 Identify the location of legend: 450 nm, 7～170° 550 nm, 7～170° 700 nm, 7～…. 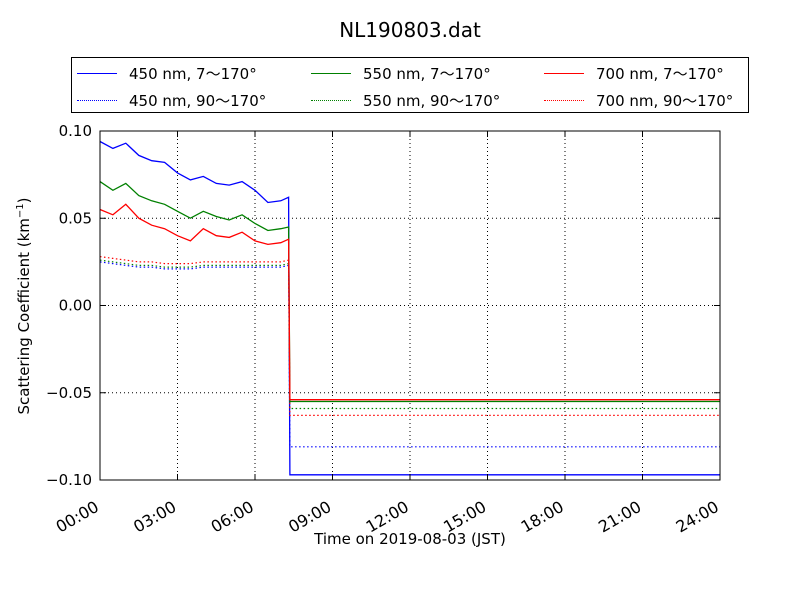
(410, 85).